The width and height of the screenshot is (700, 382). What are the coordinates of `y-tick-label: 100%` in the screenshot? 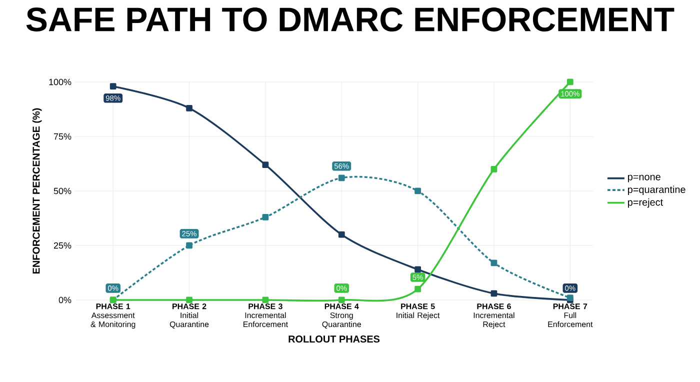 It's located at (60, 82).